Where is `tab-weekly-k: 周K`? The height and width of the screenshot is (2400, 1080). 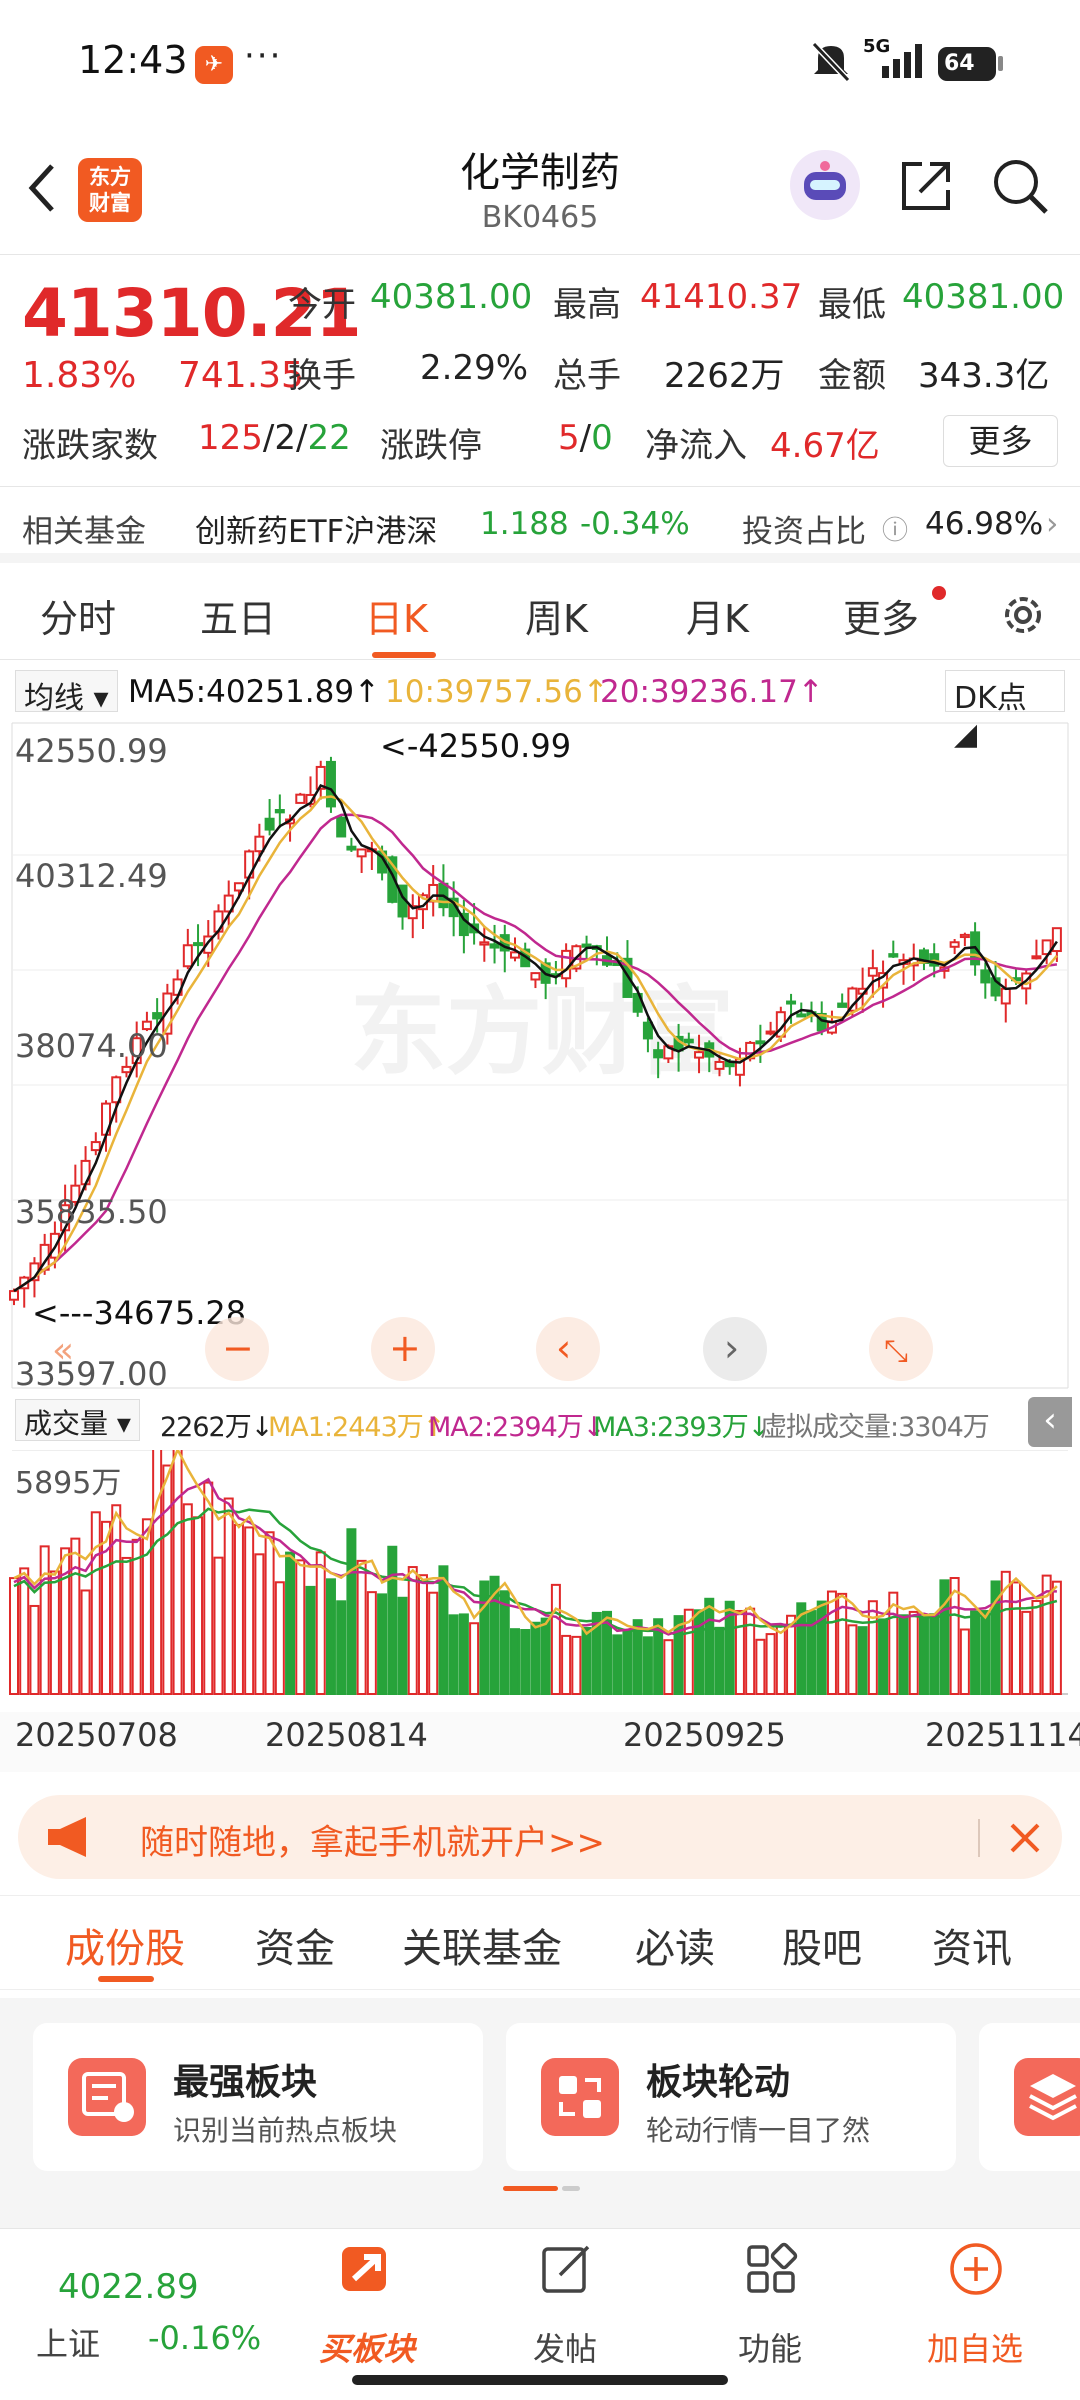 tab-weekly-k: 周K is located at coordinates (556, 619).